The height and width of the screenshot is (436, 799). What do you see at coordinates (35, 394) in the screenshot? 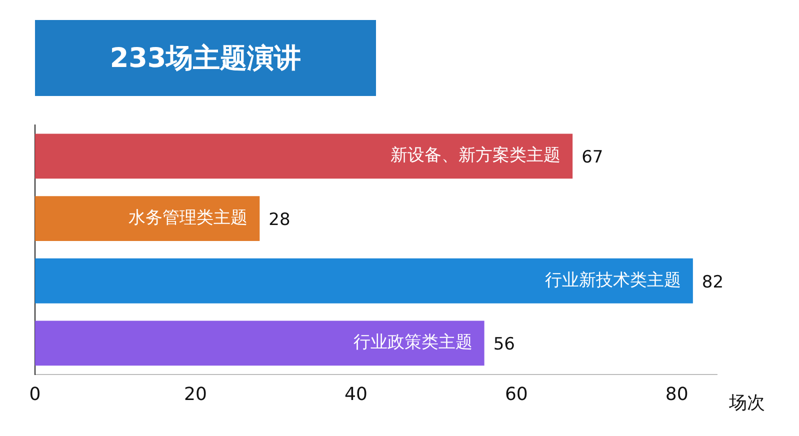
I see `x-tick-label: 0` at bounding box center [35, 394].